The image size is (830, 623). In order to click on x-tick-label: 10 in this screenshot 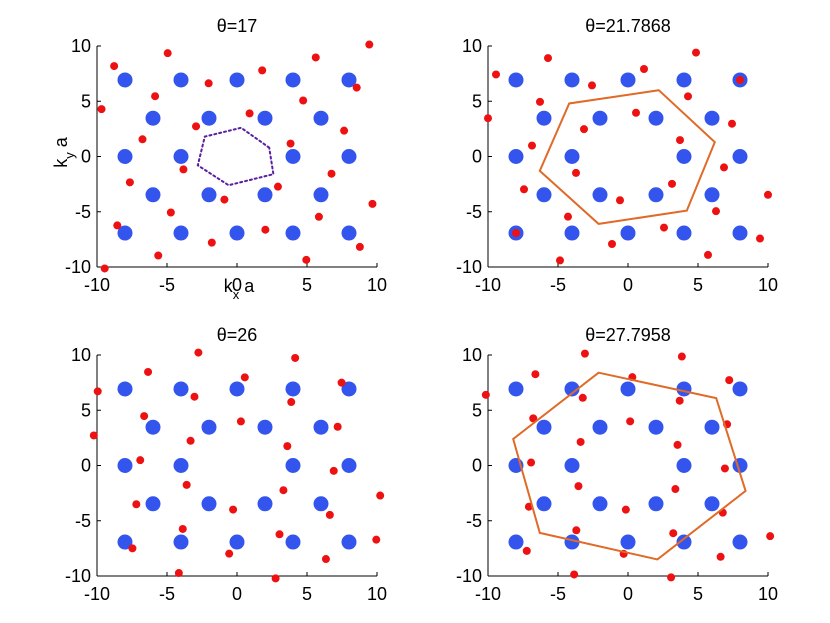, I will do `click(768, 594)`.